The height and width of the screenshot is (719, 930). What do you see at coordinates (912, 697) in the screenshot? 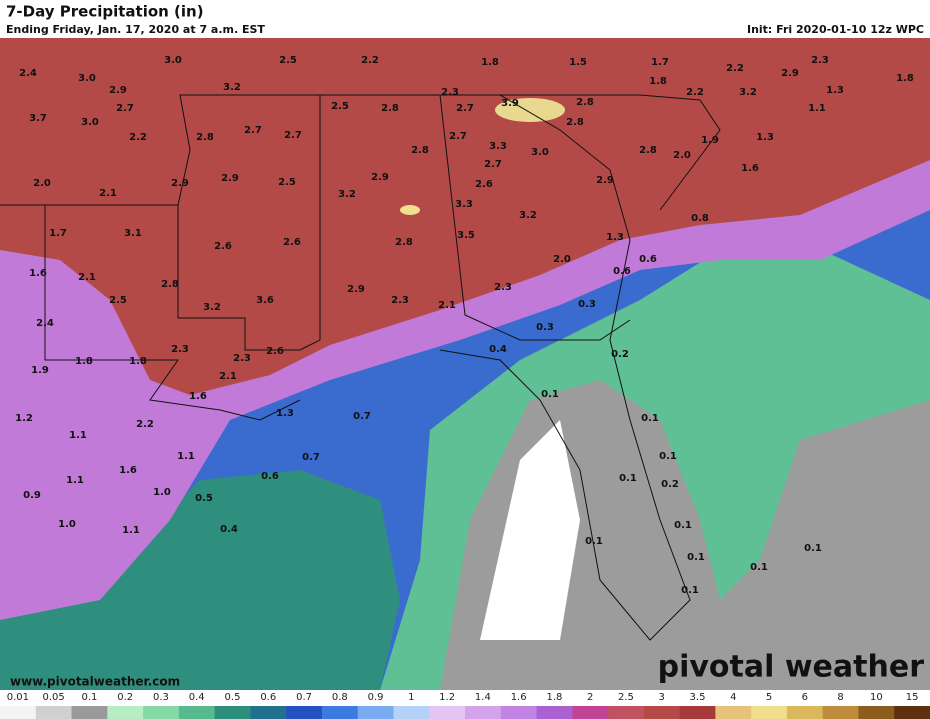
I see `colorbar-label: 15` at bounding box center [912, 697].